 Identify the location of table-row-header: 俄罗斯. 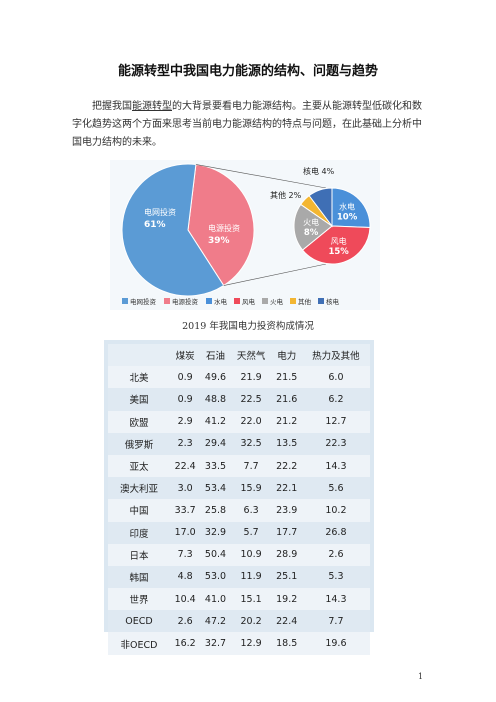
(139, 443).